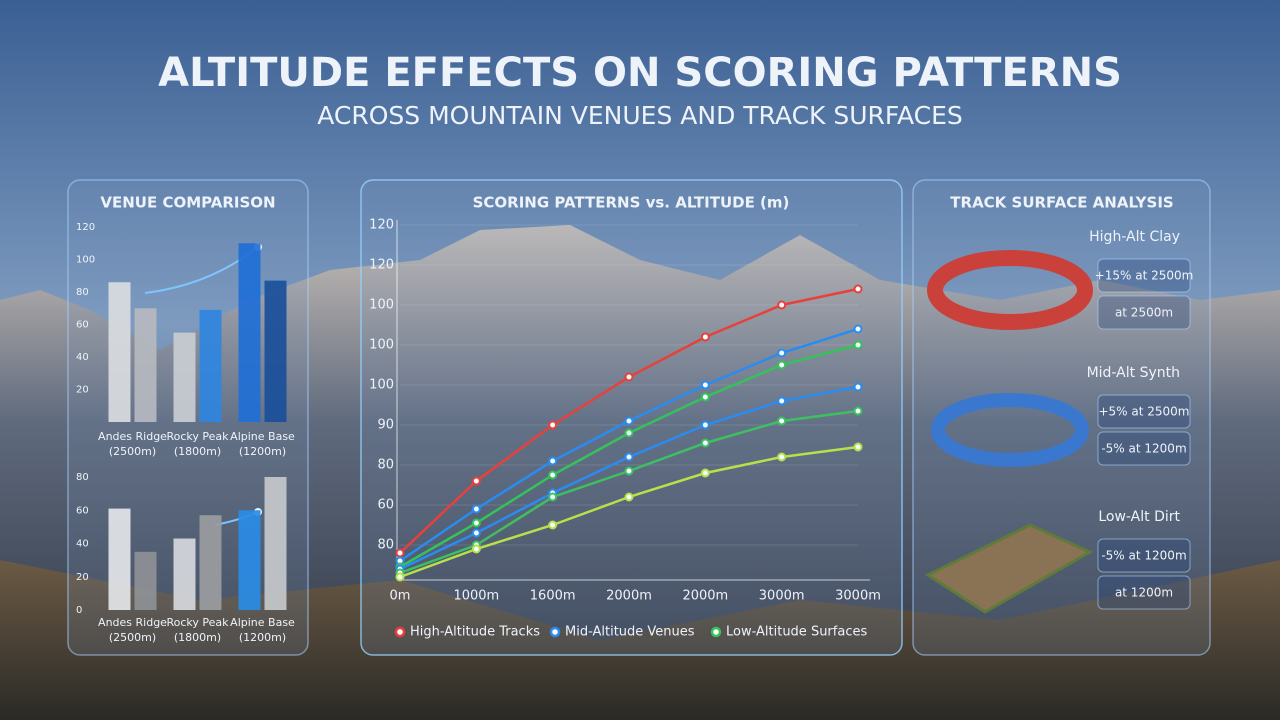 This screenshot has width=1280, height=720. I want to click on surface-note: at 2500m, so click(1144, 313).